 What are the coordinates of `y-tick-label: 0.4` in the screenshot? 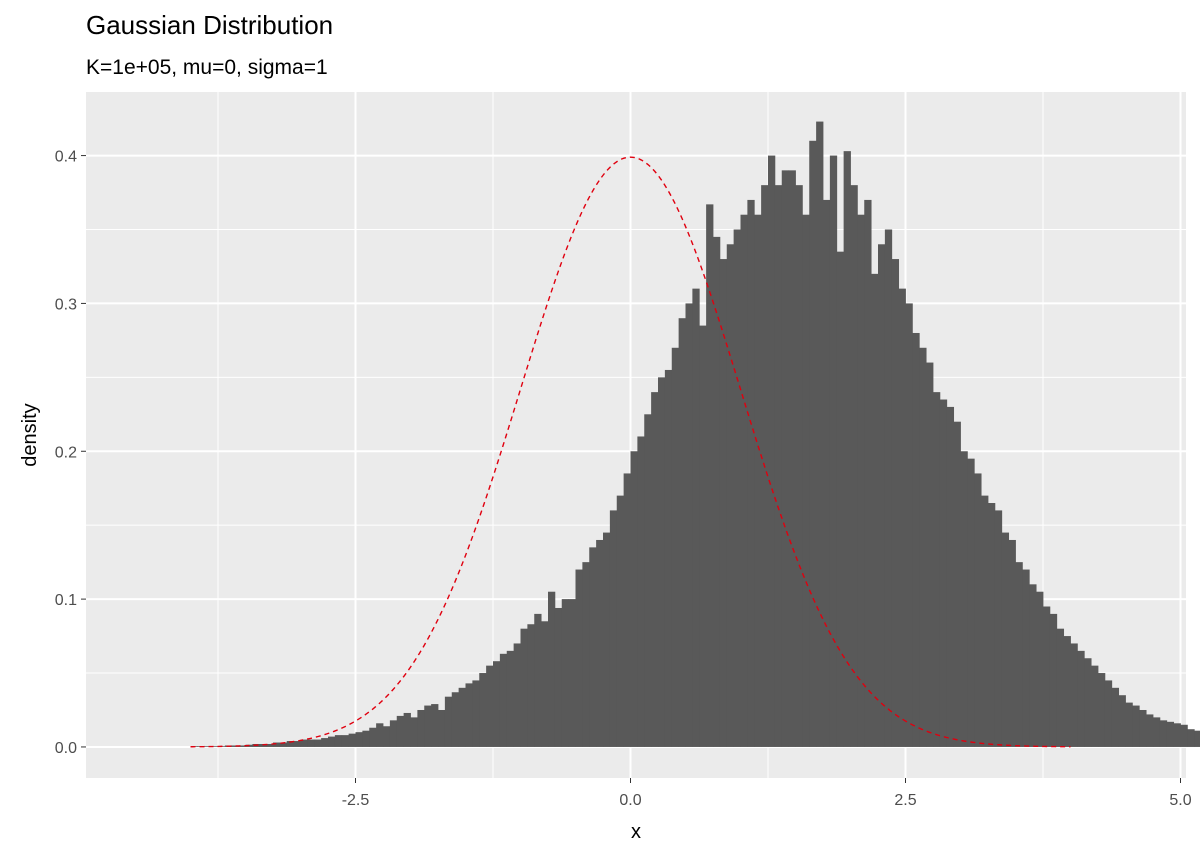 It's located at (66, 157).